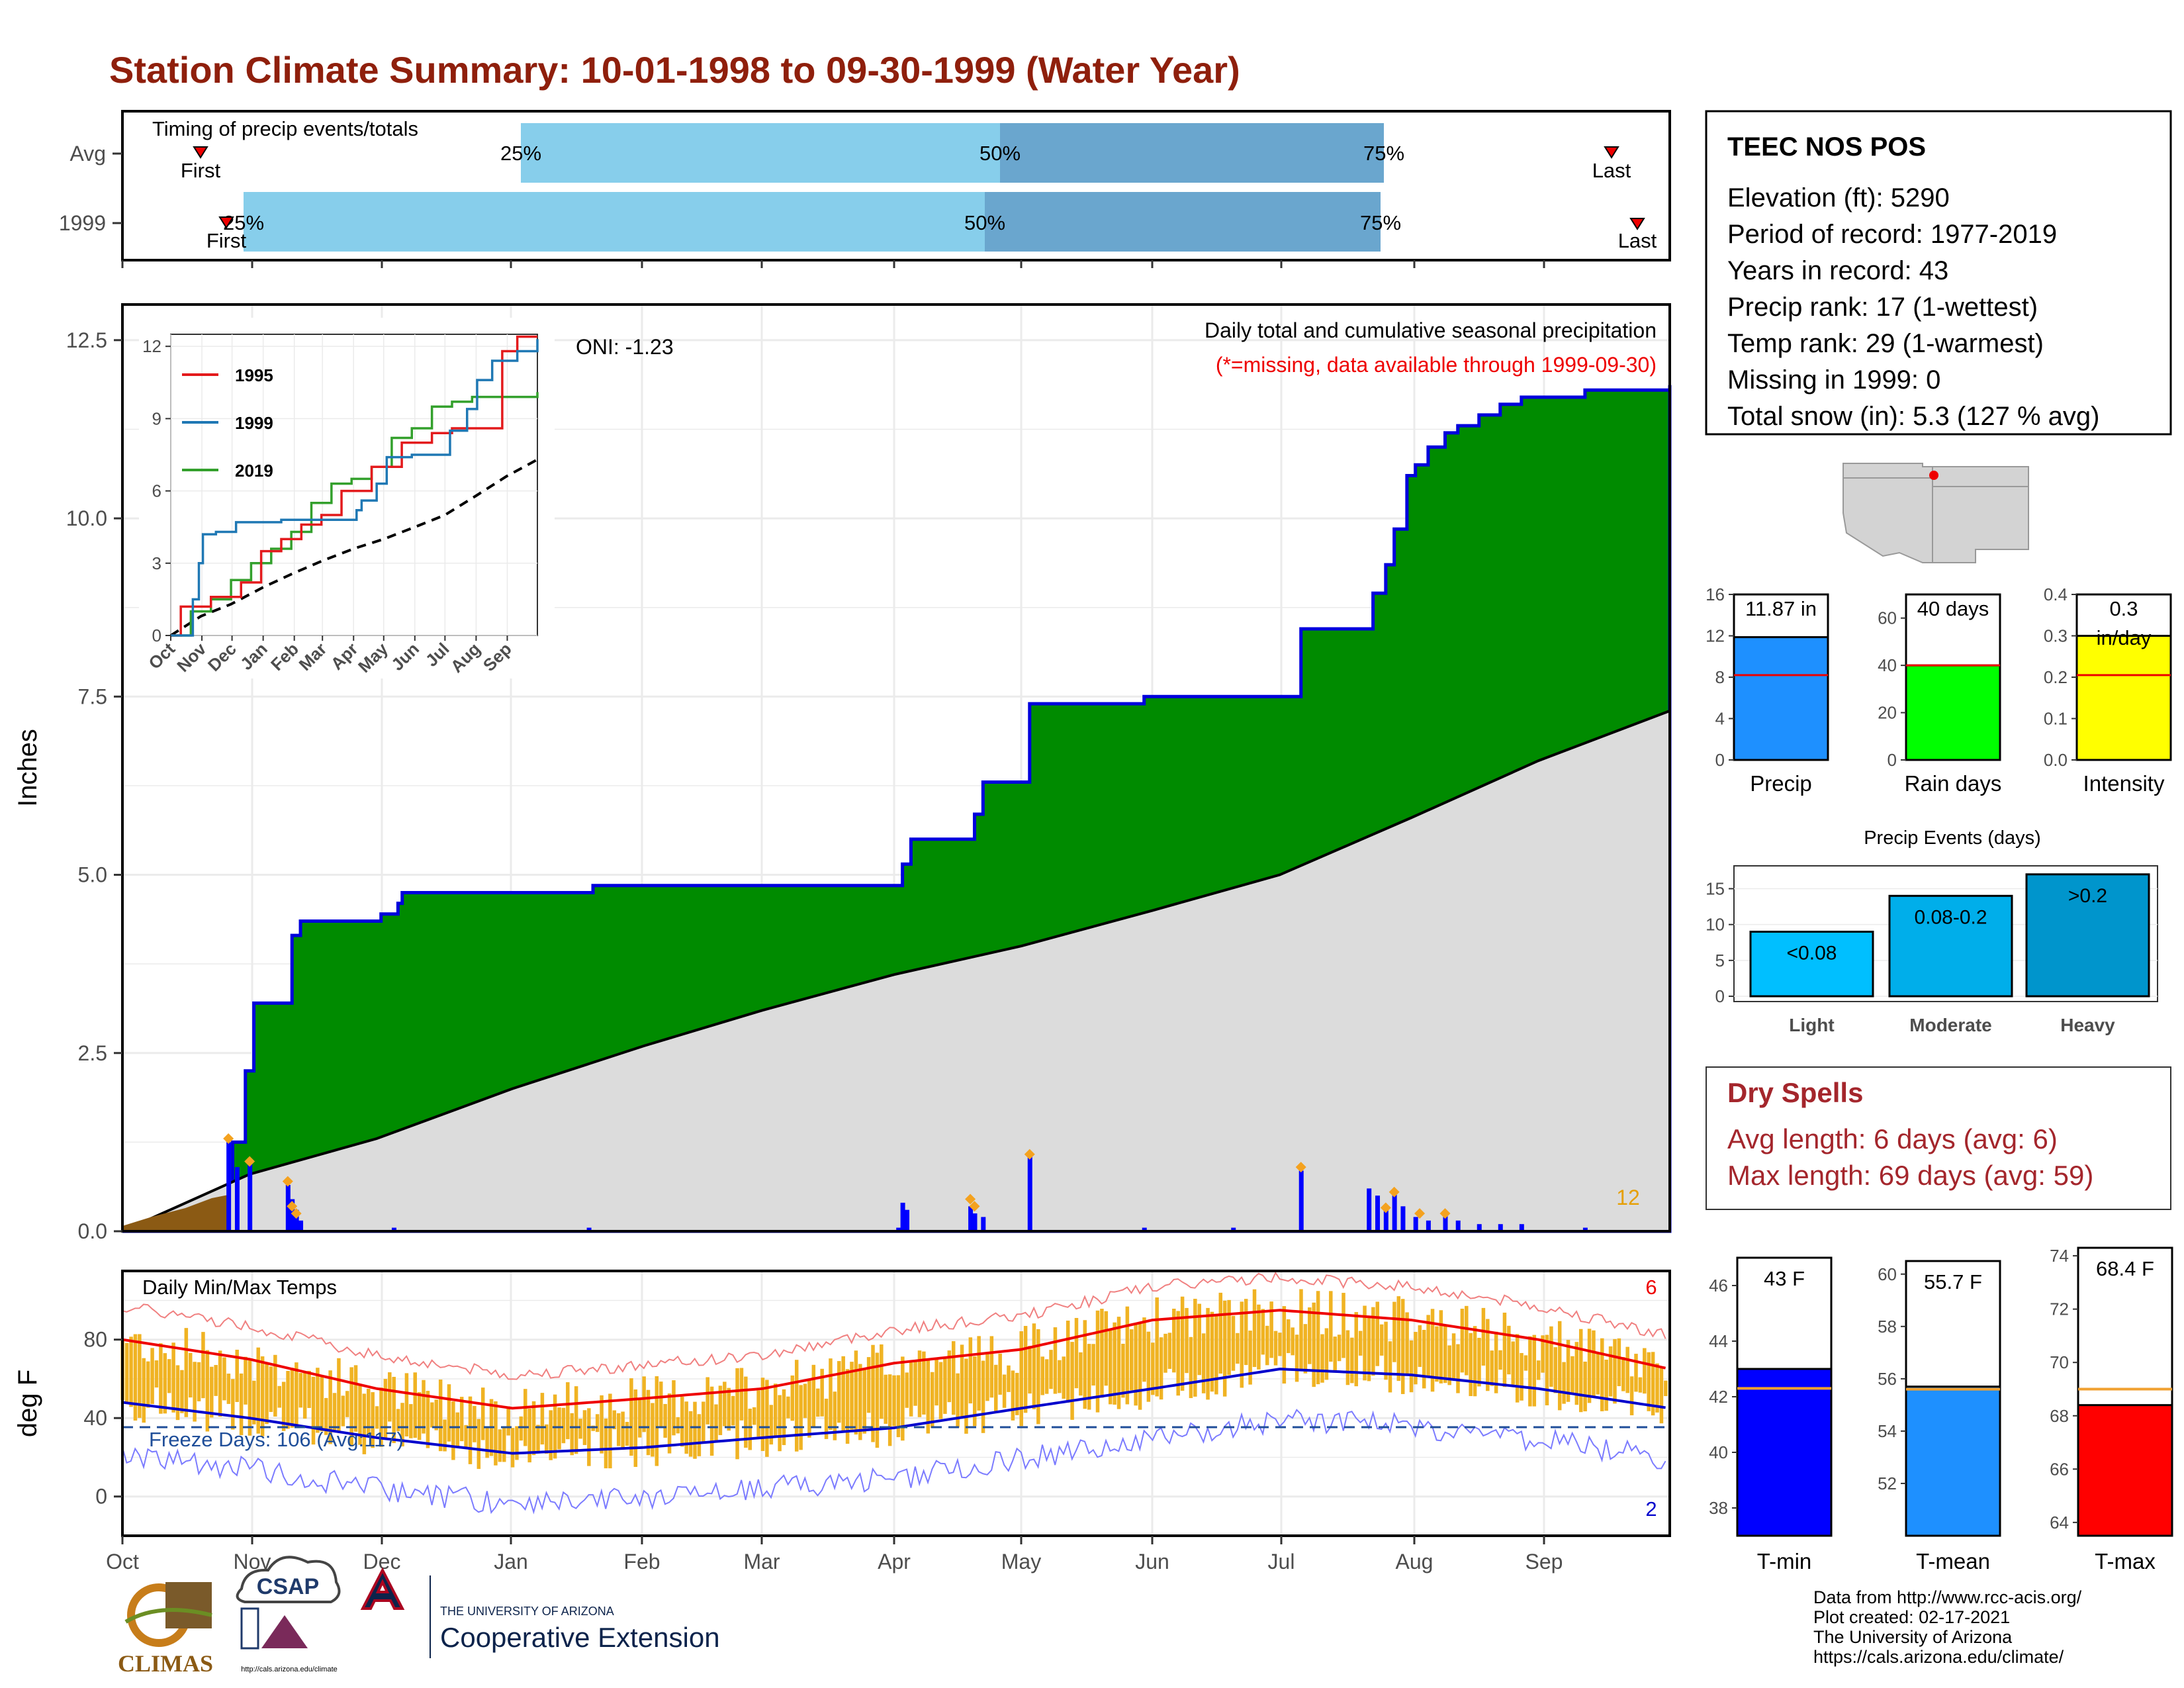 The image size is (2184, 1688). What do you see at coordinates (1718, 1452) in the screenshot?
I see `temp-bar-tick: 40` at bounding box center [1718, 1452].